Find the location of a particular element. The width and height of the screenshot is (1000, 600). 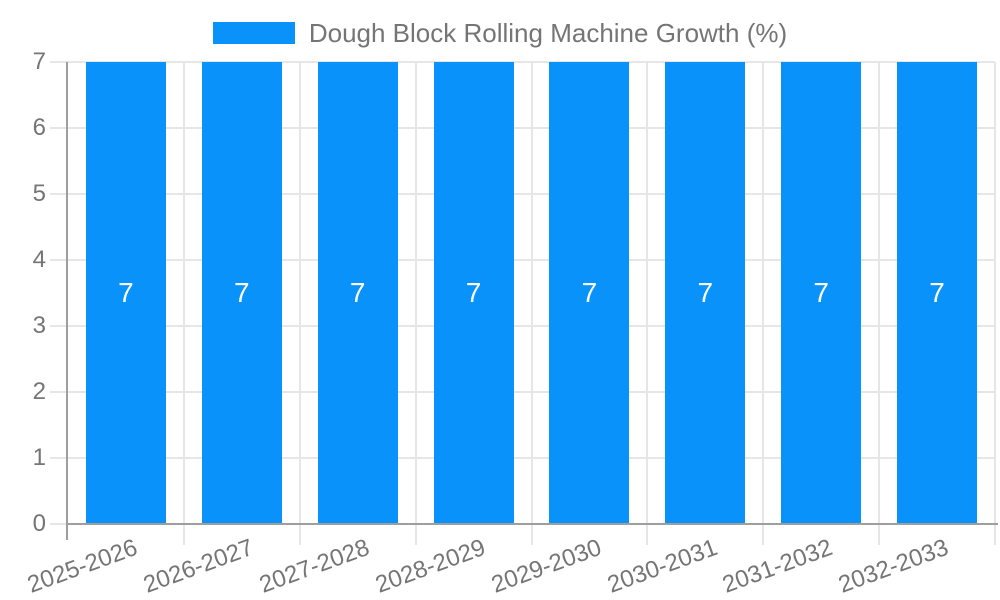

x-tick-label: 2027-2028 is located at coordinates (314, 566).